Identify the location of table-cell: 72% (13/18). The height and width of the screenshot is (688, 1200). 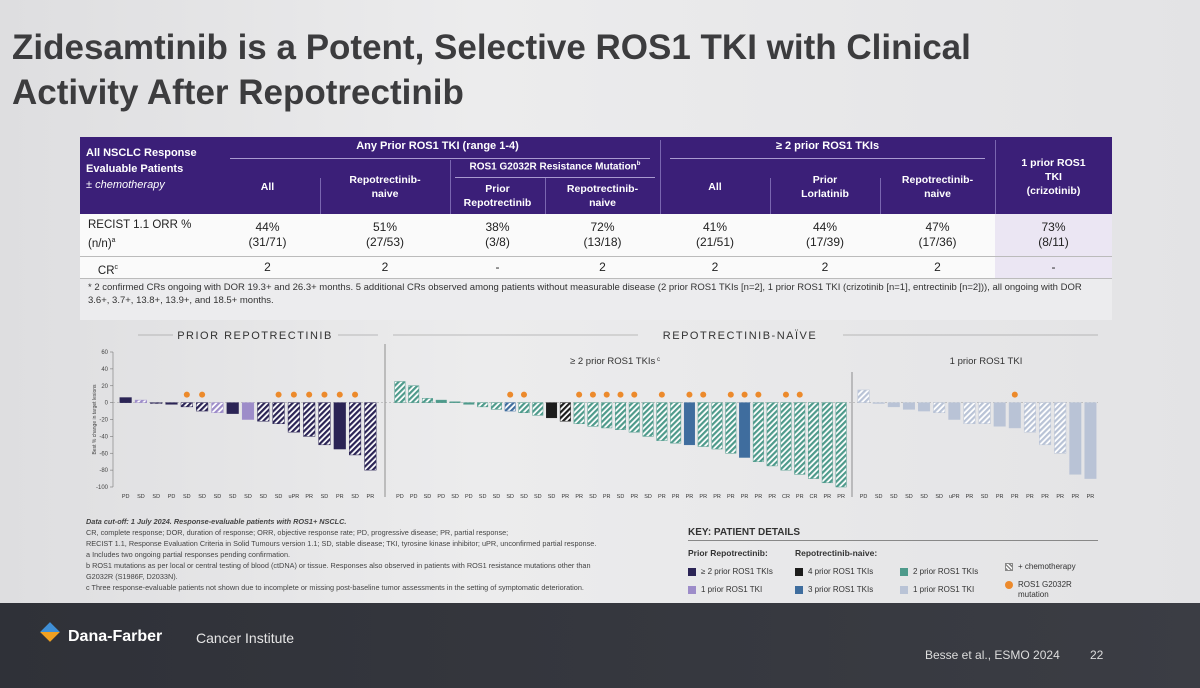
(602, 235).